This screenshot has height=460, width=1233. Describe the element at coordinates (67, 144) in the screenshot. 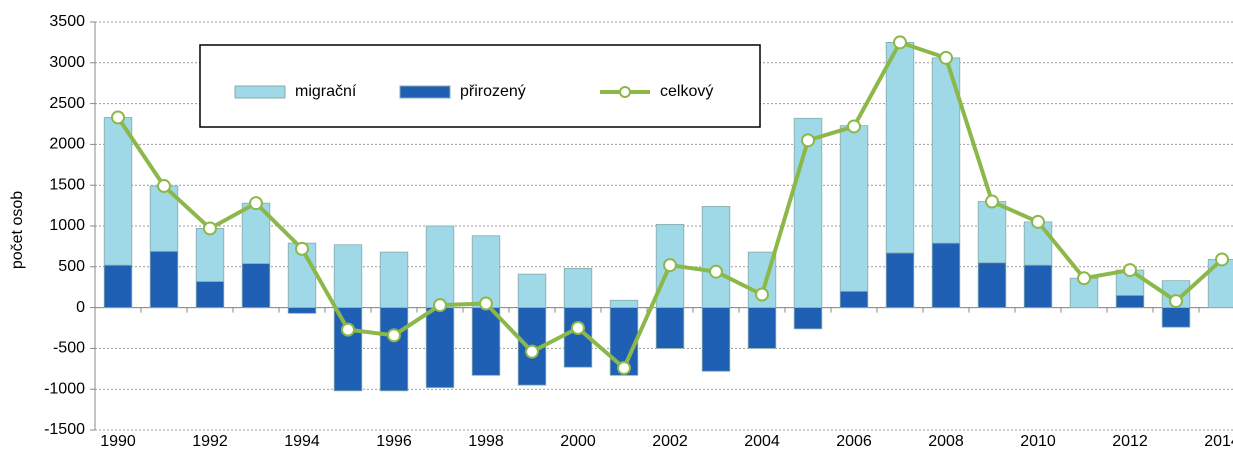

I see `y-tick-label: 2000` at that location.